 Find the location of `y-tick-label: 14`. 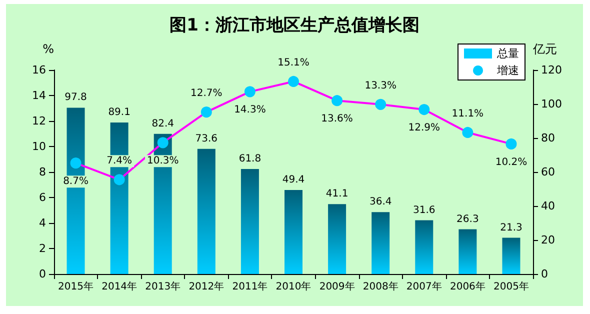

y-tick-label: 14 is located at coordinates (39, 95).